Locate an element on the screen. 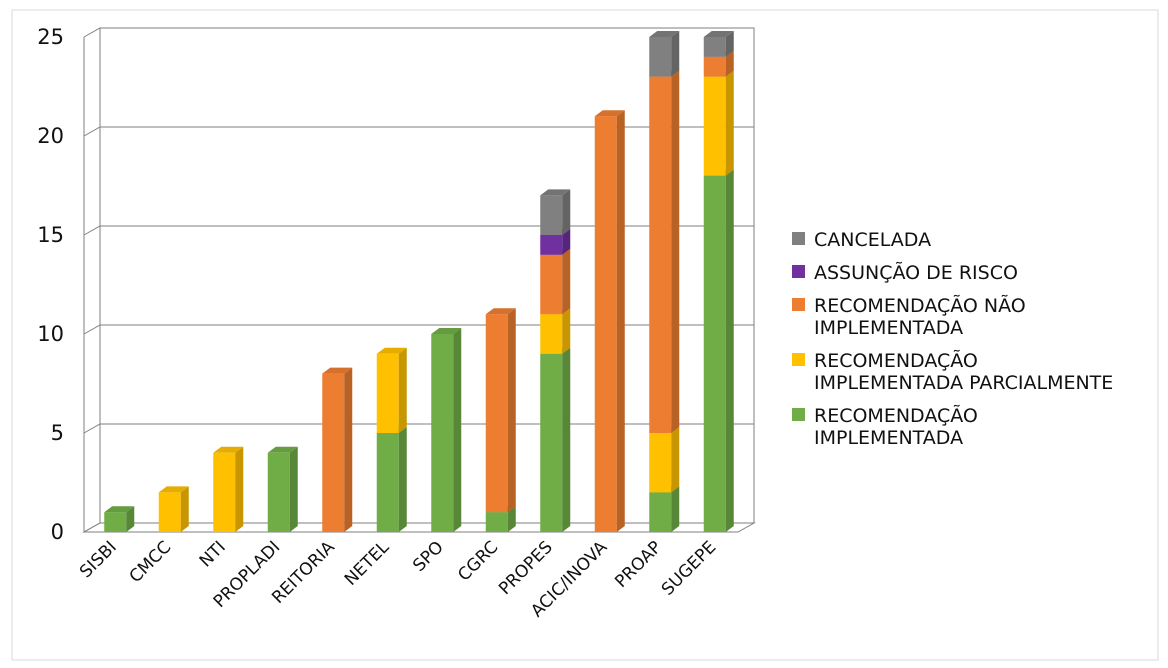 This screenshot has height=668, width=1168. y-tick-label: 0 is located at coordinates (57, 532).